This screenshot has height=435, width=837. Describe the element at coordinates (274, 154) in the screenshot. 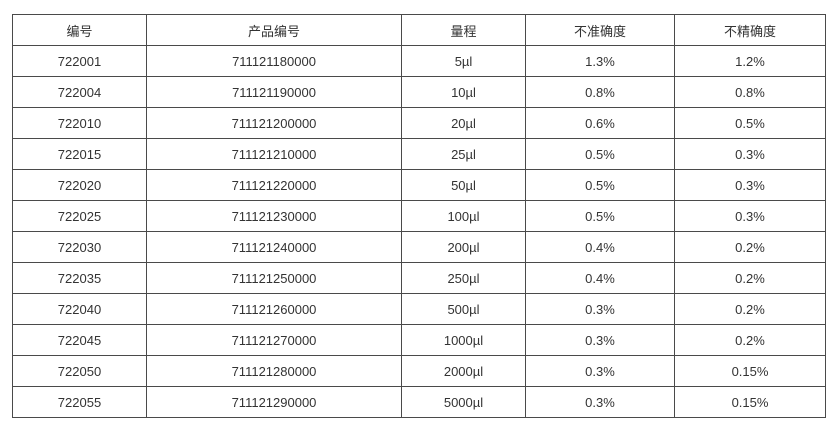

I see `cell-product-code: 711121210000` at that location.